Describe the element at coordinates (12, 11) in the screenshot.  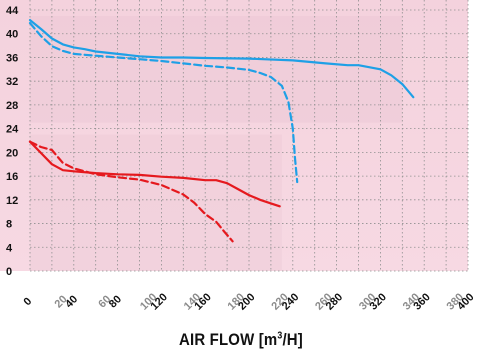
I see `y-tick-label: 44` at that location.